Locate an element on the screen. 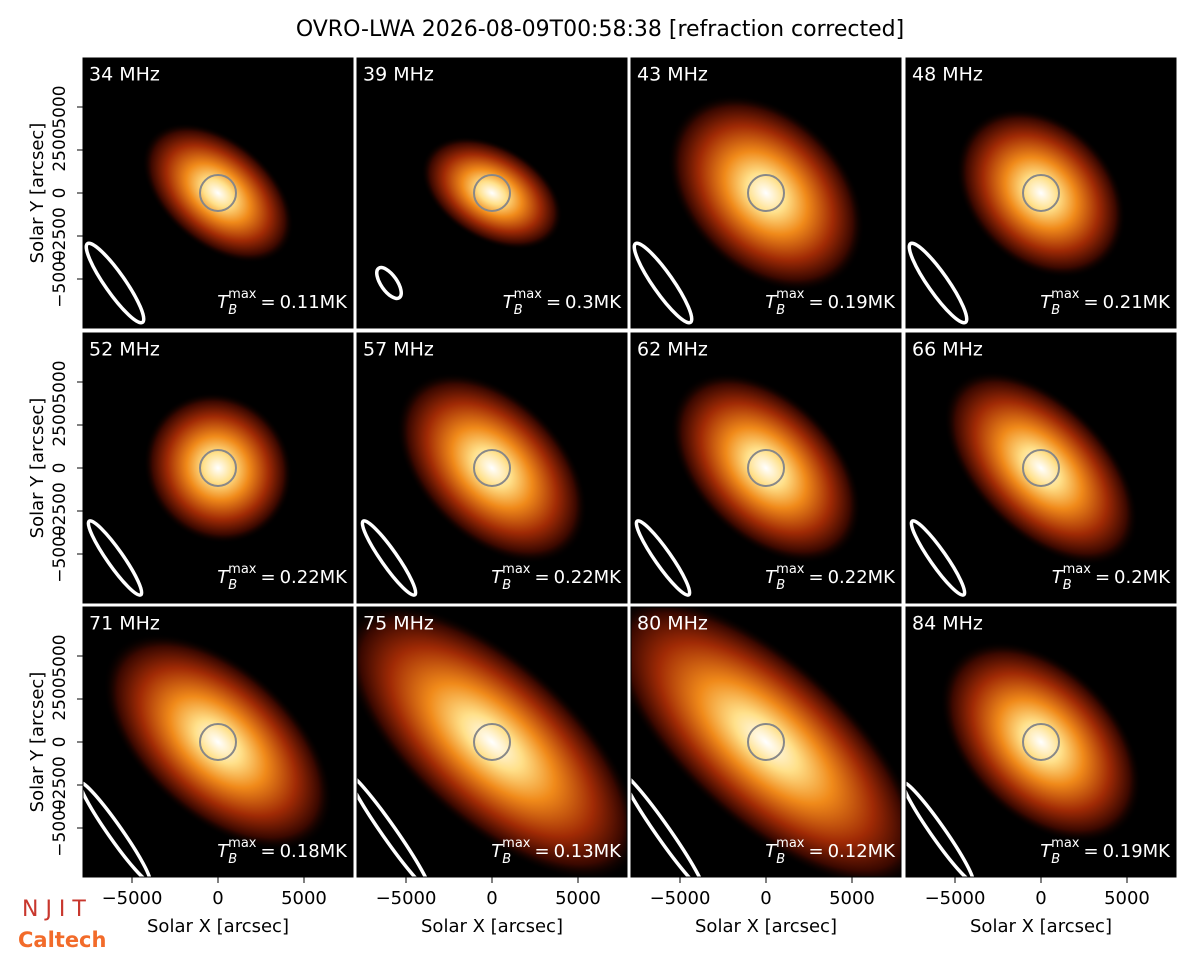  tb-max-annotation: TBmax = 0.12MK is located at coordinates (830, 851).